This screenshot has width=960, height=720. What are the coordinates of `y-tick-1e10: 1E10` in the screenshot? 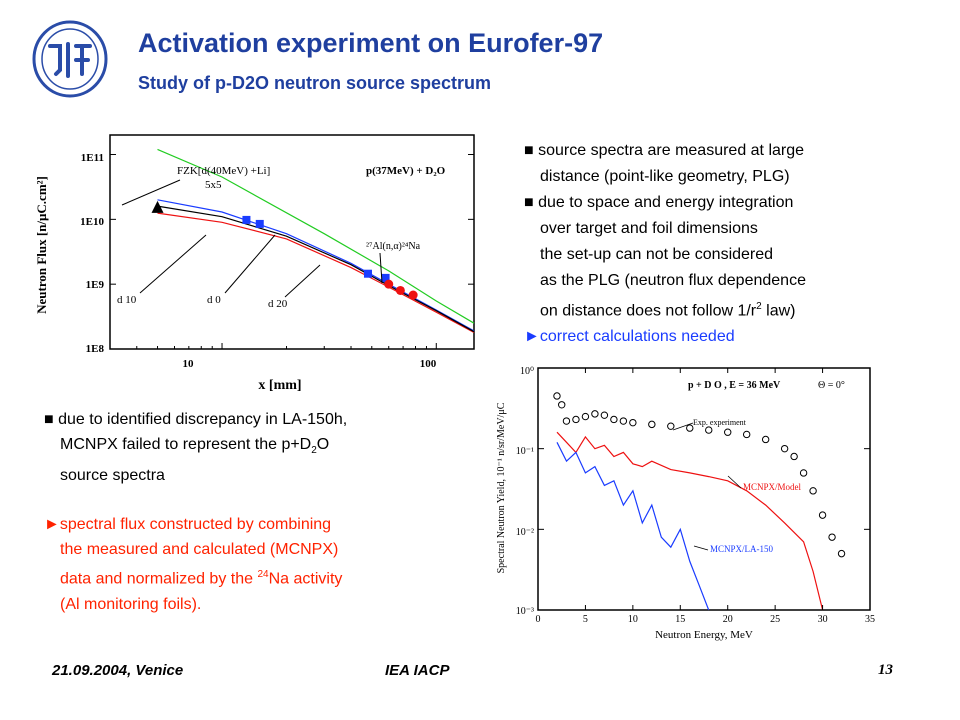 It's located at (92, 222).